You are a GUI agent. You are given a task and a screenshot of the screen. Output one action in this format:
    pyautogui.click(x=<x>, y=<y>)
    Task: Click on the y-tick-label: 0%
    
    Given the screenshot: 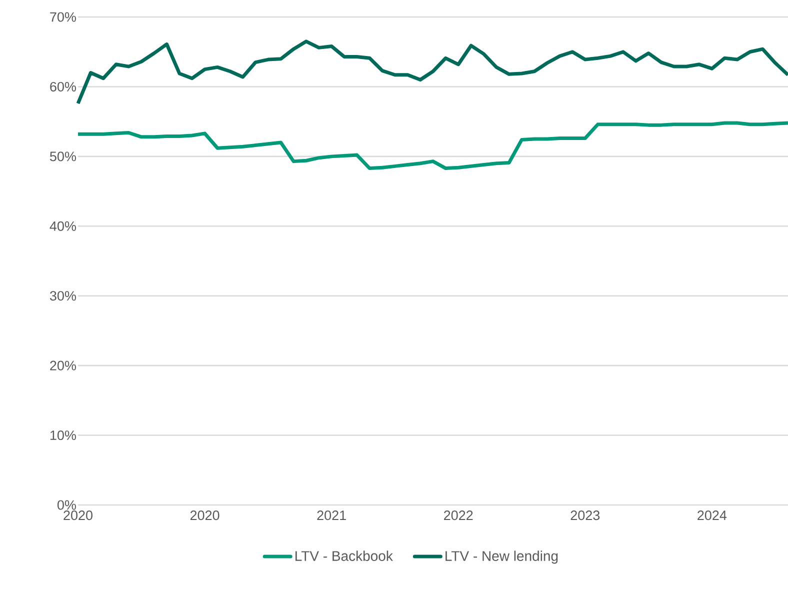 What is the action you would take?
    pyautogui.click(x=66, y=505)
    